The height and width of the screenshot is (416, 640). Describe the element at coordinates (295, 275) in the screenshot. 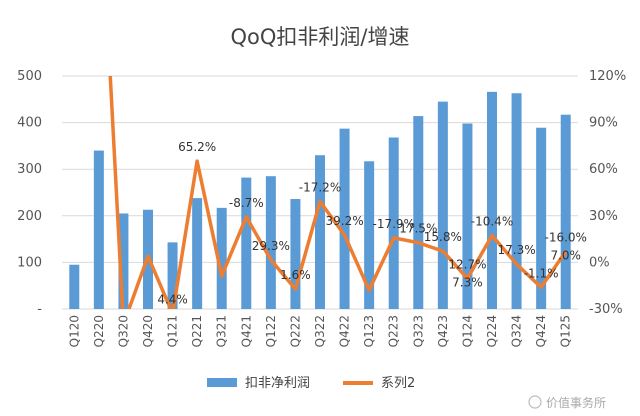

I see `data-label: 1.6%` at that location.